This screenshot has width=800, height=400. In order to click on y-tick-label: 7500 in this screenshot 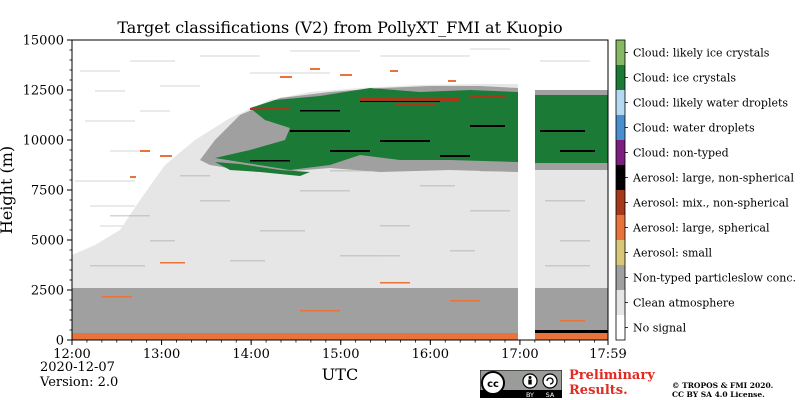, I will do `click(47, 191)`.